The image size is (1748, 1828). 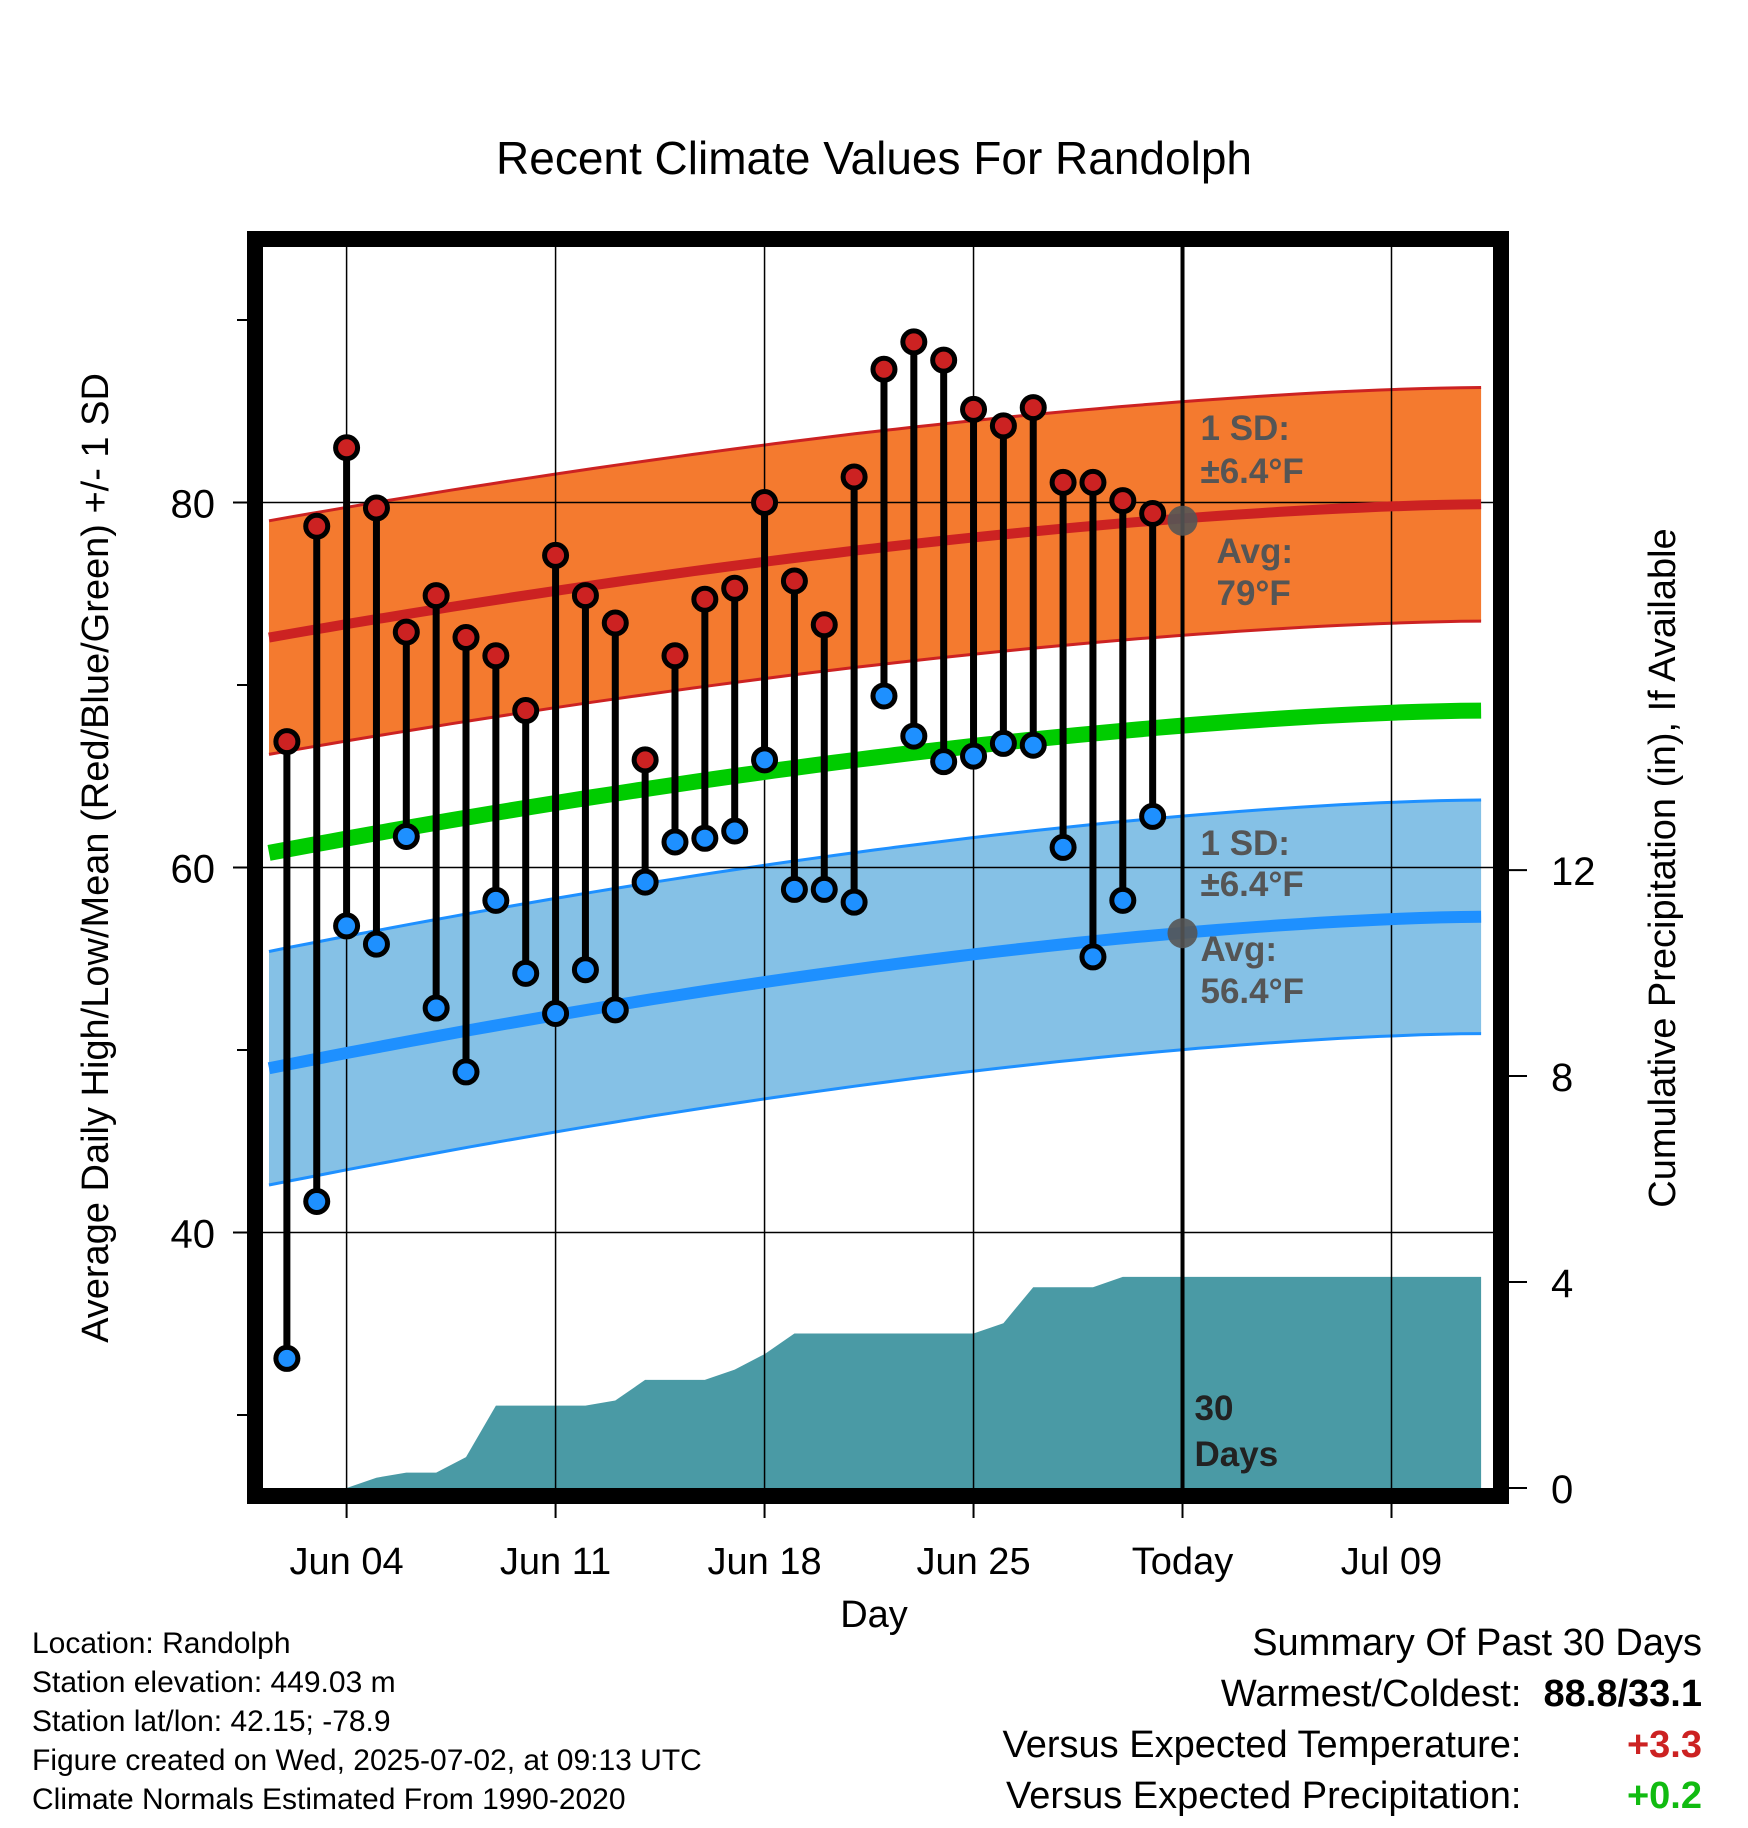 What do you see at coordinates (1255, 551) in the screenshot?
I see `avg-high-title: Avg:` at bounding box center [1255, 551].